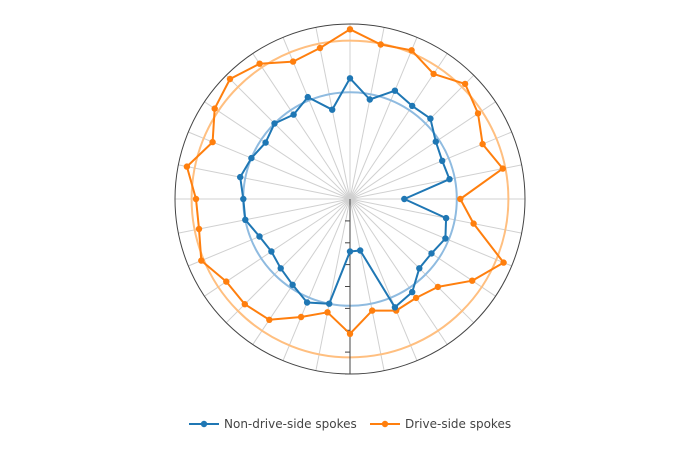 The width and height of the screenshot is (700, 450). Describe the element at coordinates (290, 424) in the screenshot. I see `legend-label-non-drive-side: Non-drive-side spokes` at that location.